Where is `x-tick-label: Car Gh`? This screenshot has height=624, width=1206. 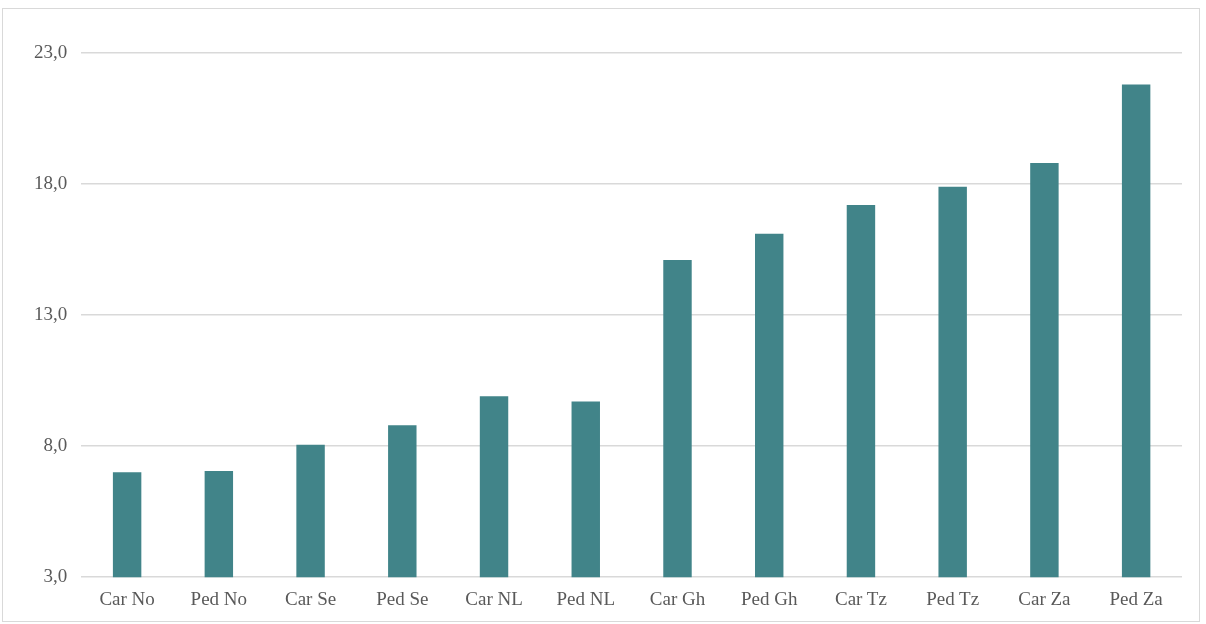
x-tick-label: Car Gh is located at coordinates (677, 598).